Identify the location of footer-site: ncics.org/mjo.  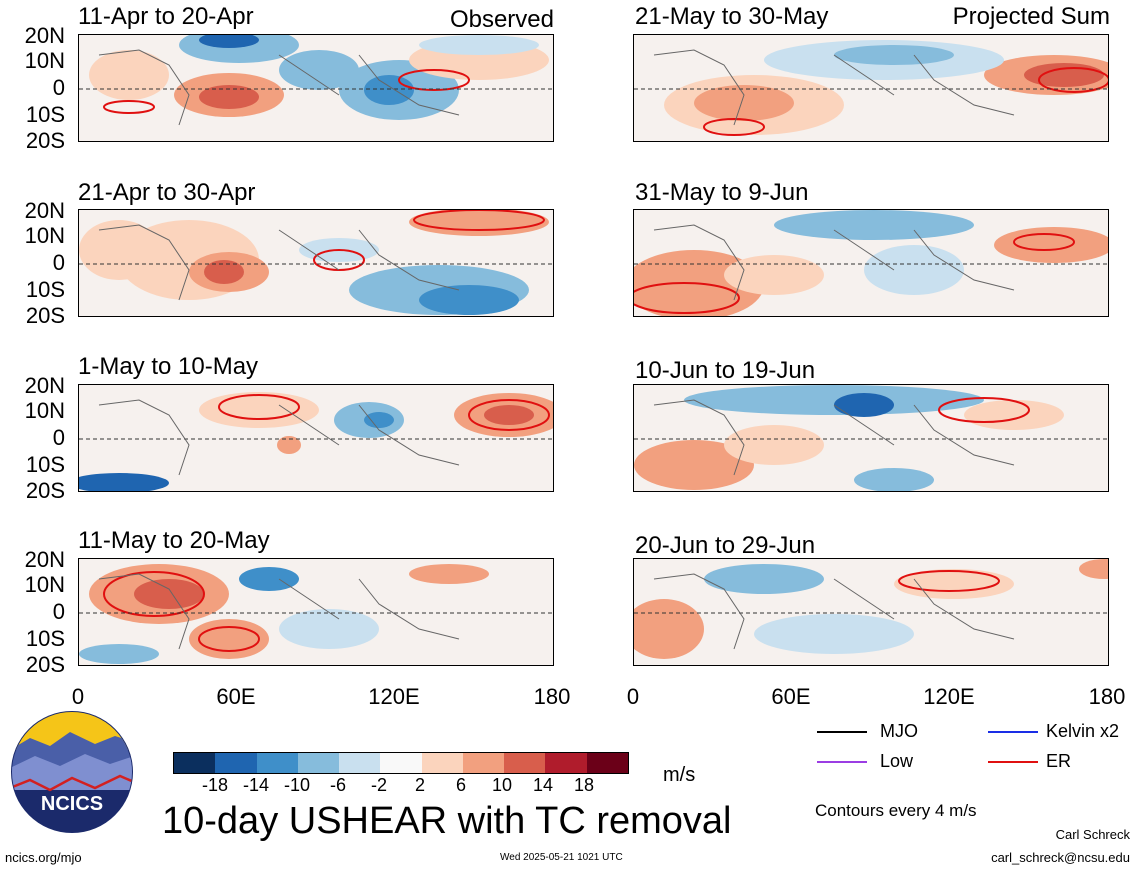
(43, 857).